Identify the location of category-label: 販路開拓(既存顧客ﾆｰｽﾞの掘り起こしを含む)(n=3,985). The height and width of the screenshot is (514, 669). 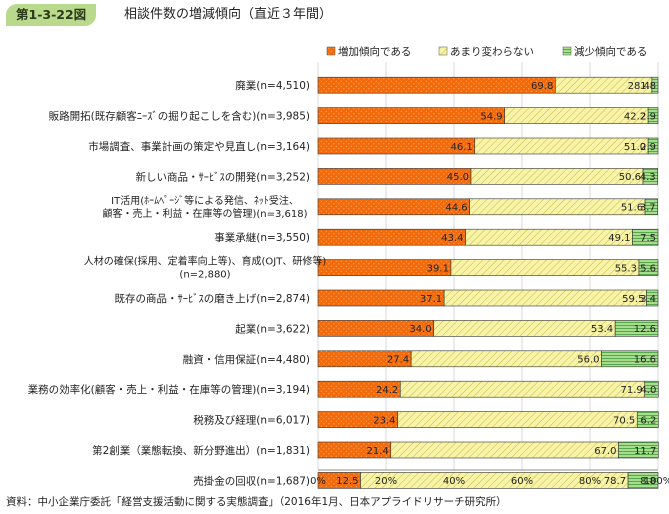
(179, 116).